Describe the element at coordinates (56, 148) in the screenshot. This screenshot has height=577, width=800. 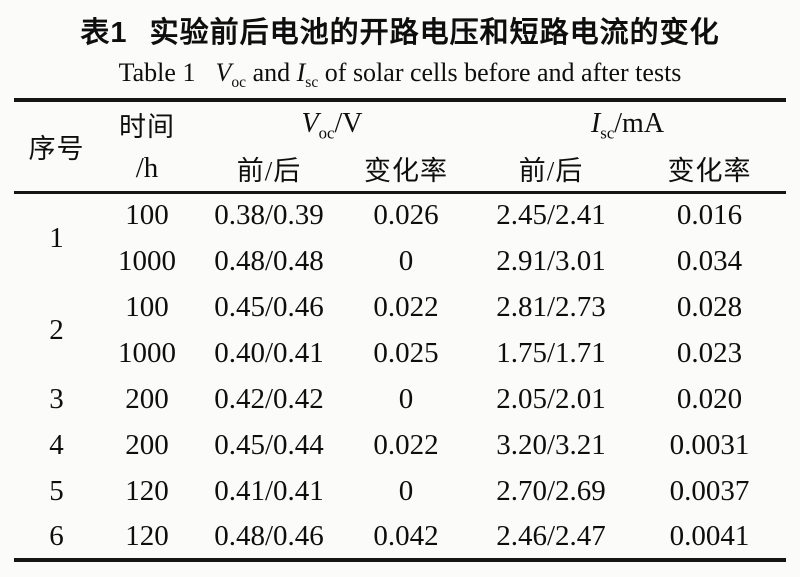
I see `header-serial: 序号` at that location.